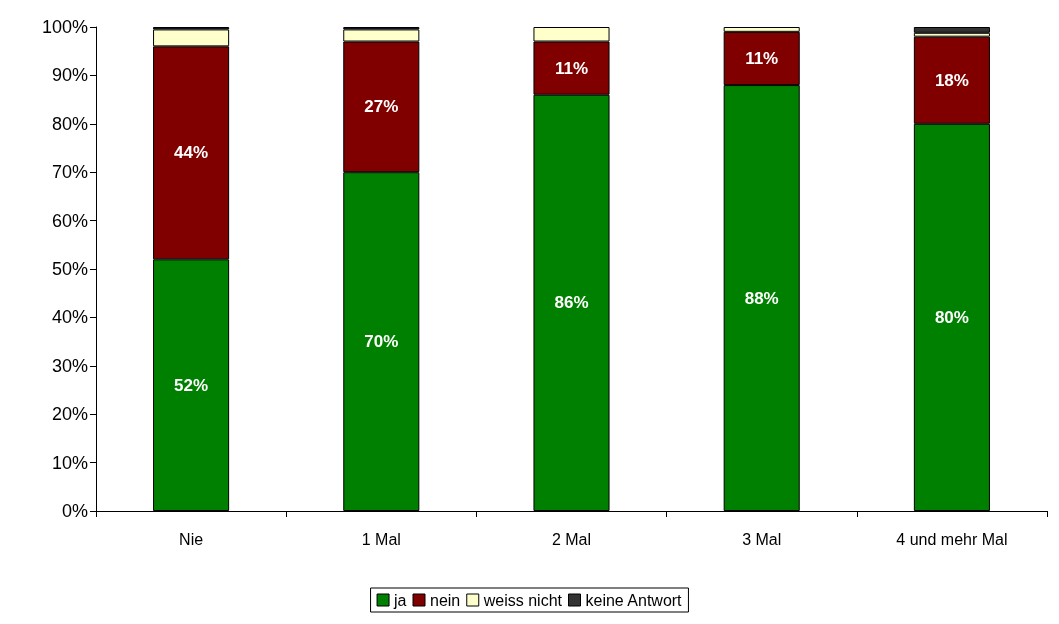  I want to click on y-tick-label: 30%, so click(69, 365).